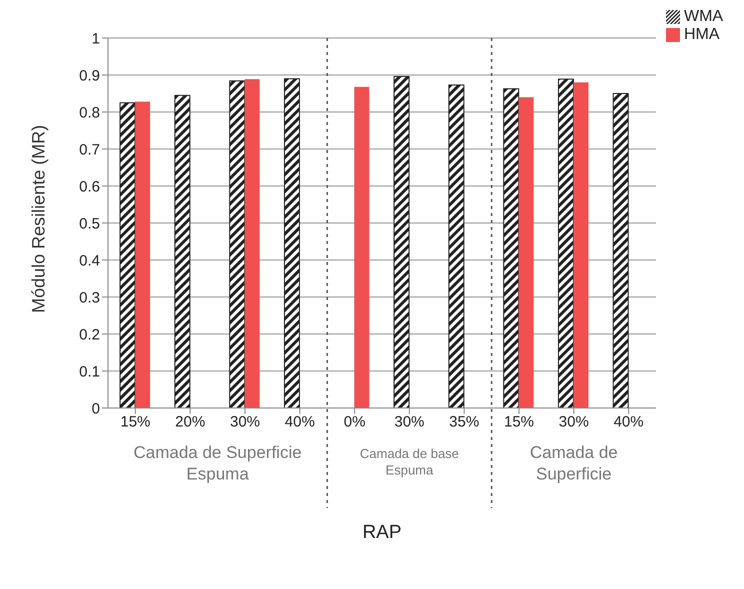 The height and width of the screenshot is (589, 744). I want to click on x-tick-label: 20%, so click(190, 422).